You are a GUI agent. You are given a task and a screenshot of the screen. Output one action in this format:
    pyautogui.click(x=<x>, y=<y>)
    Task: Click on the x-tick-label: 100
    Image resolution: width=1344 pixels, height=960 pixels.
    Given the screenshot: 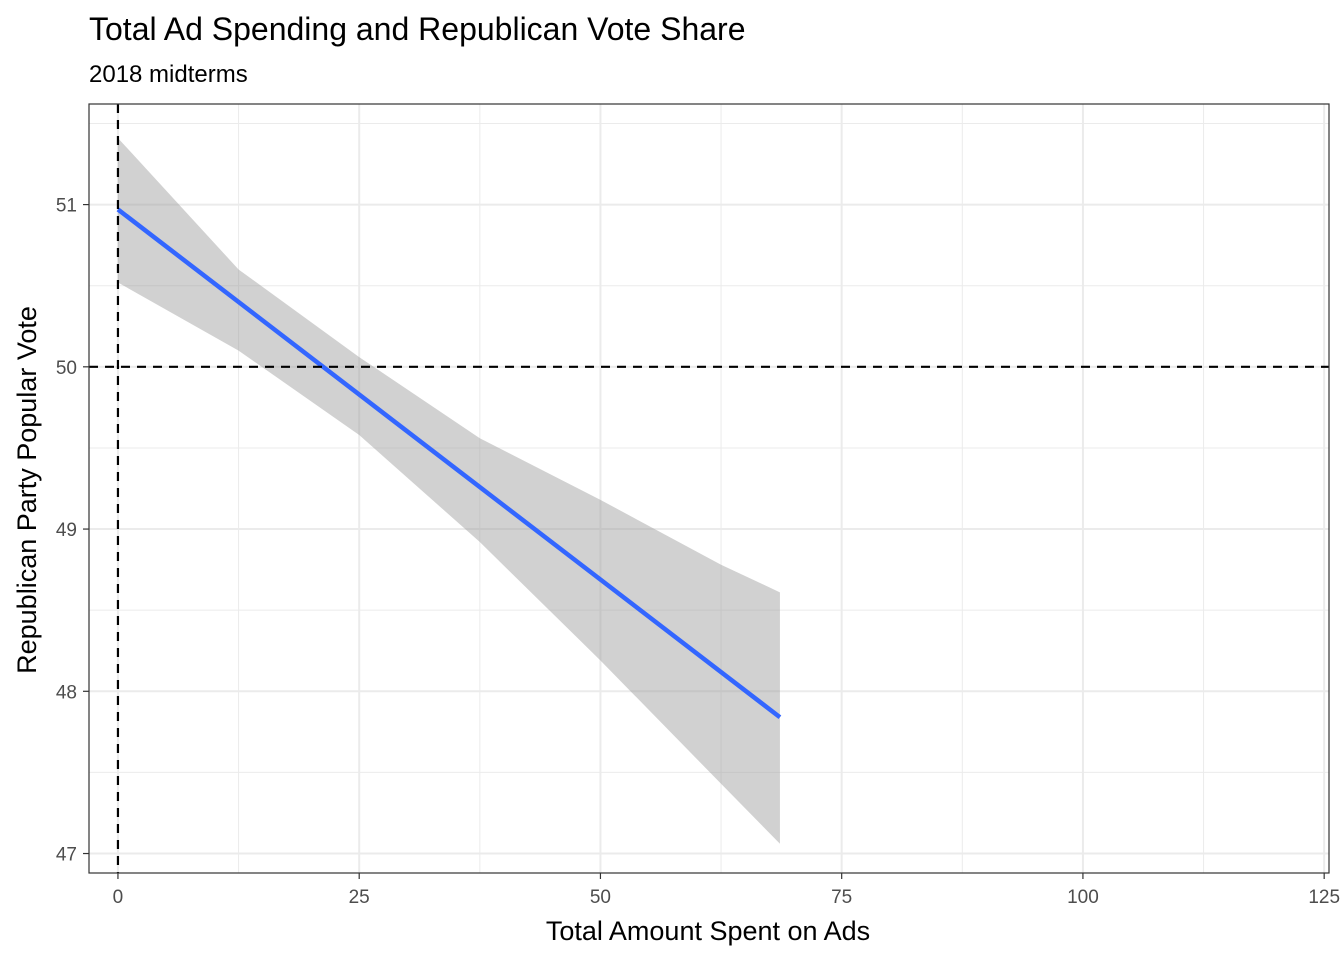 What is the action you would take?
    pyautogui.click(x=1083, y=897)
    